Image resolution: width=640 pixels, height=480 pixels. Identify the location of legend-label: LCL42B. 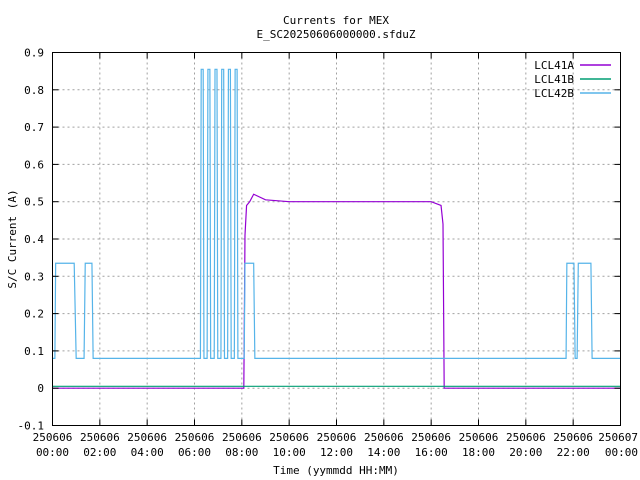
(554, 93).